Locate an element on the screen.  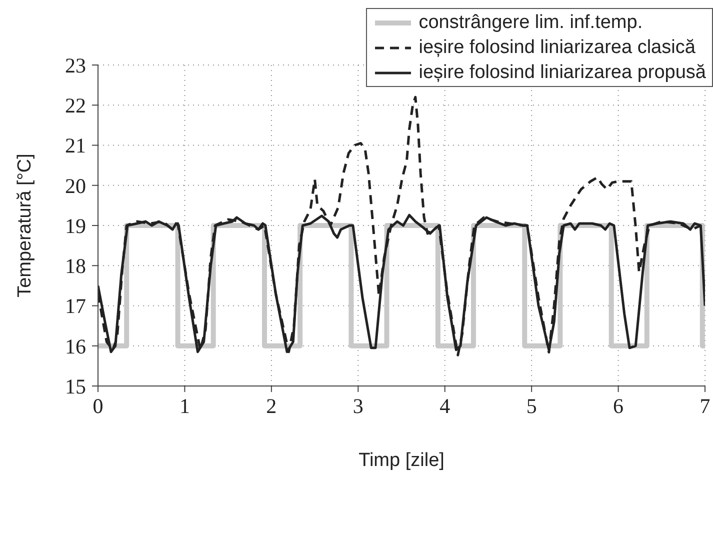
y-tick-label: 15 is located at coordinates (75, 386).